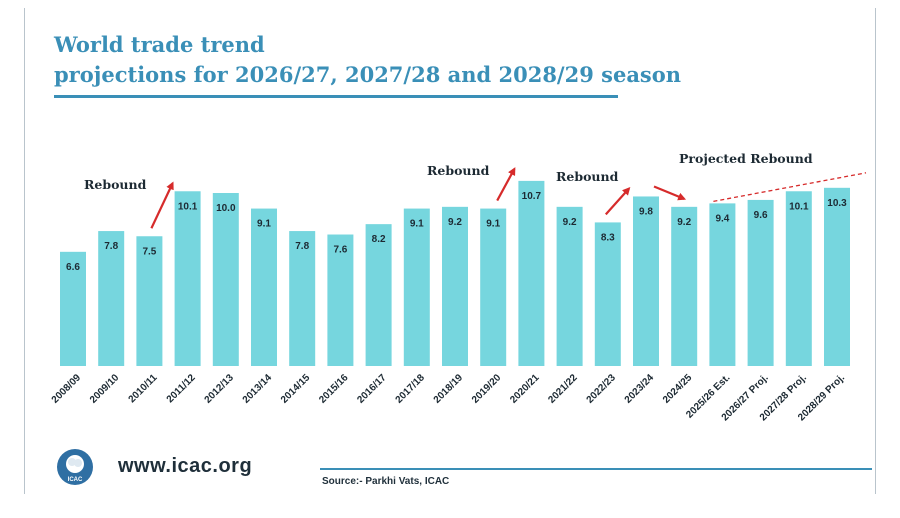 The image size is (900, 518). I want to click on bar-2024/25, so click(684, 286).